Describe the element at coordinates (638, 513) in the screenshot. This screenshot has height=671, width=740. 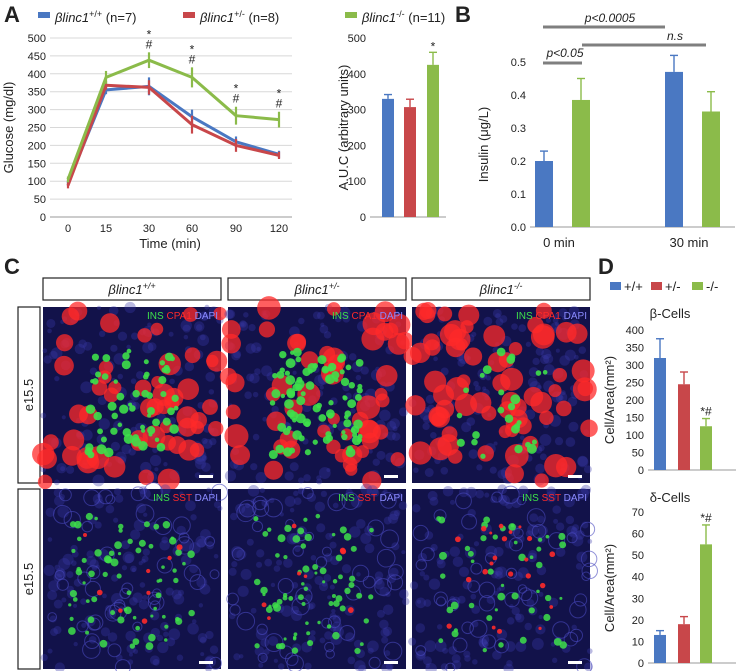
I see `y-tick-label: 70` at that location.